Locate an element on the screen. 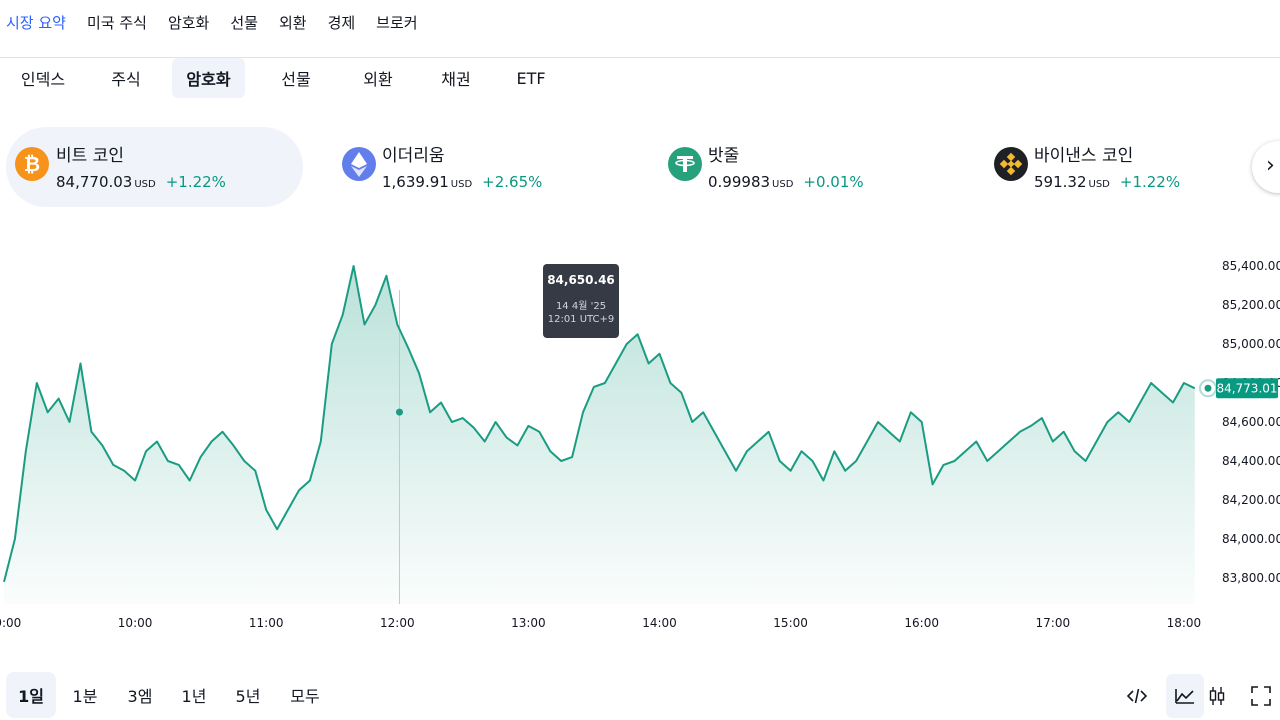 This screenshot has width=1280, height=720. last-price-dot is located at coordinates (1208, 388).